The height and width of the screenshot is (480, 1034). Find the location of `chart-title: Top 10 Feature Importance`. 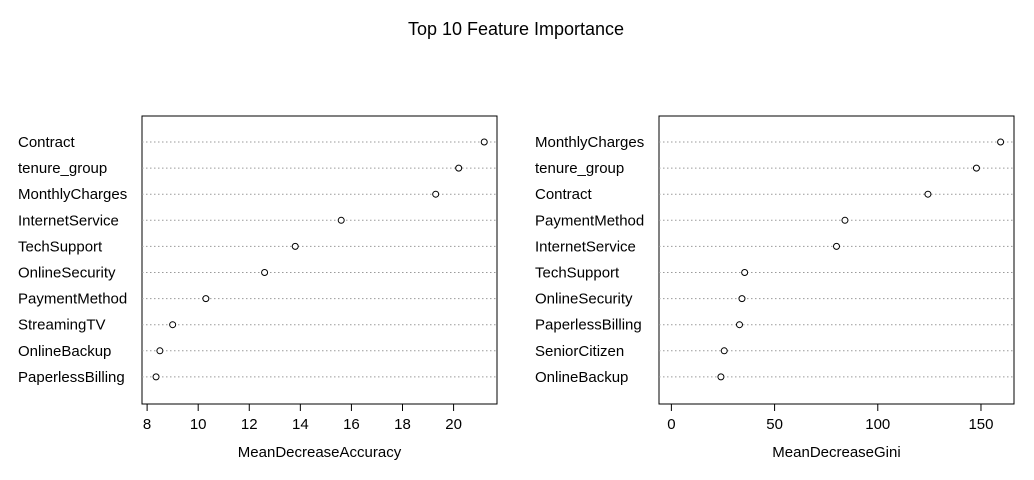

chart-title: Top 10 Feature Importance is located at coordinates (516, 29).